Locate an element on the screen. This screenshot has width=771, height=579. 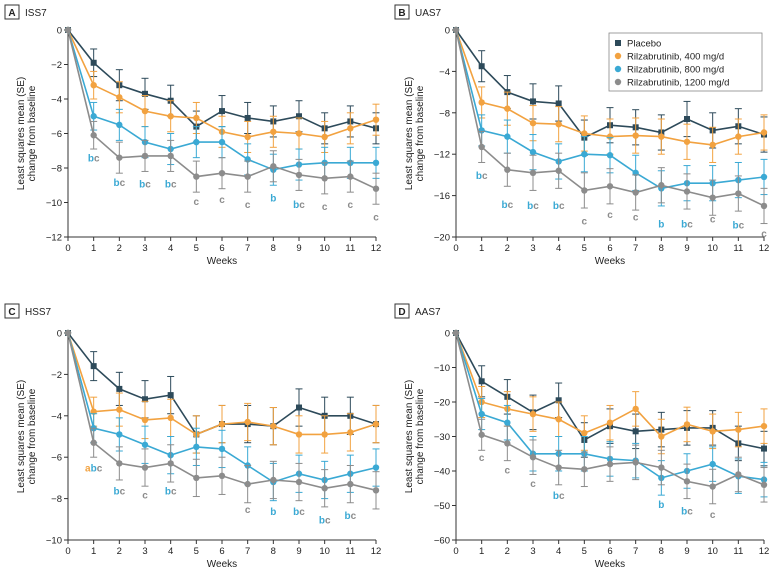
significance-label: abc is located at coordinates (94, 469).